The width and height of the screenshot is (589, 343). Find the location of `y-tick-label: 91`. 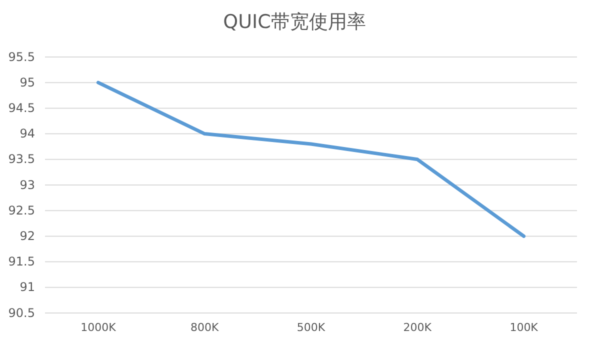

y-tick-label: 91 is located at coordinates (27, 287).